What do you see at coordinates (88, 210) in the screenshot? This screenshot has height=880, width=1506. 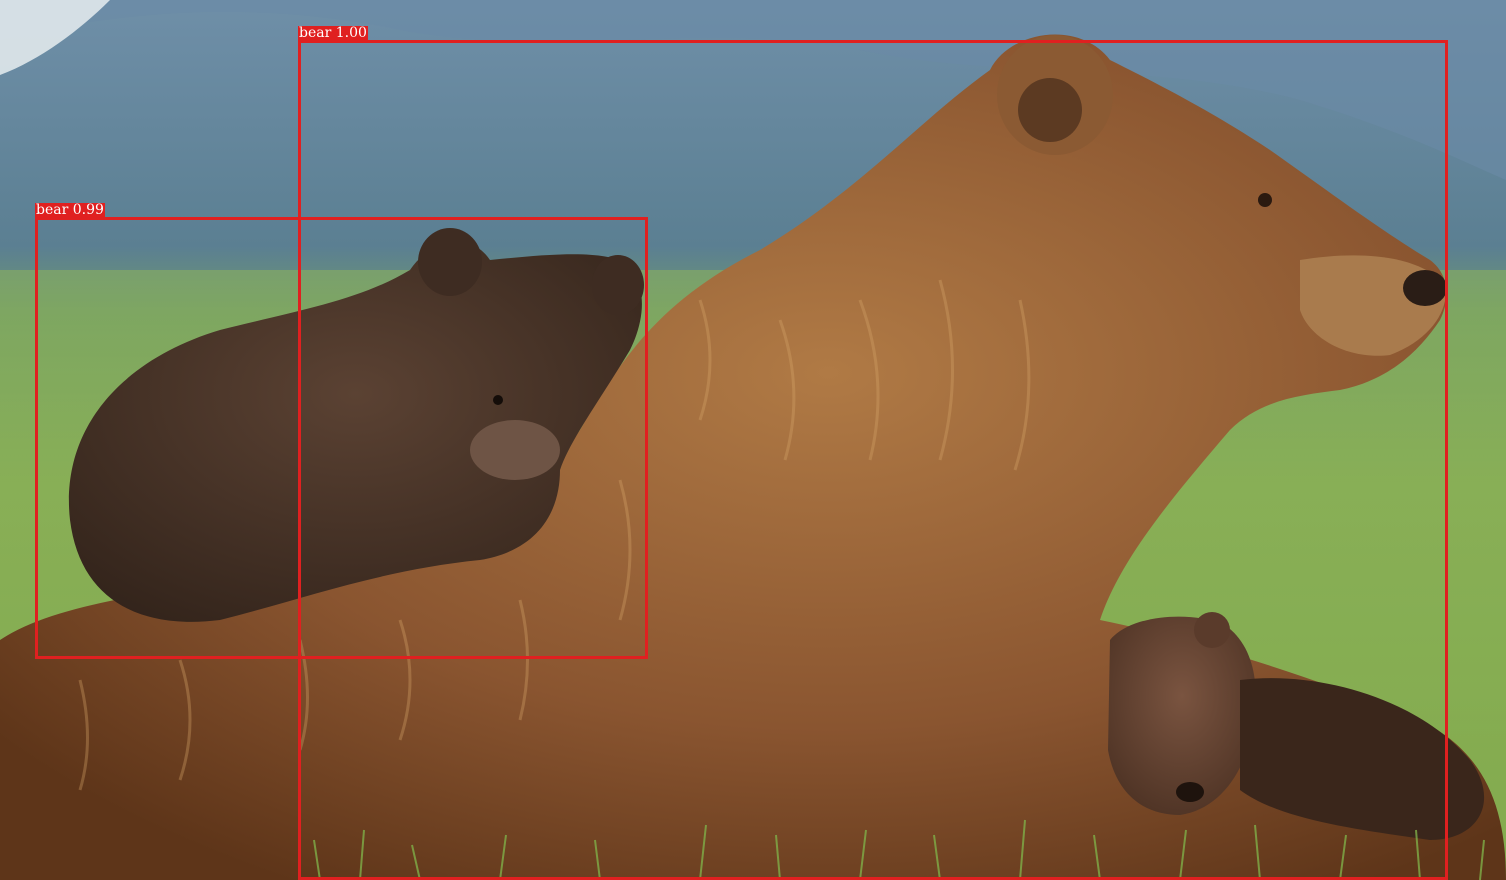 I see `detection-score: 0.99` at bounding box center [88, 210].